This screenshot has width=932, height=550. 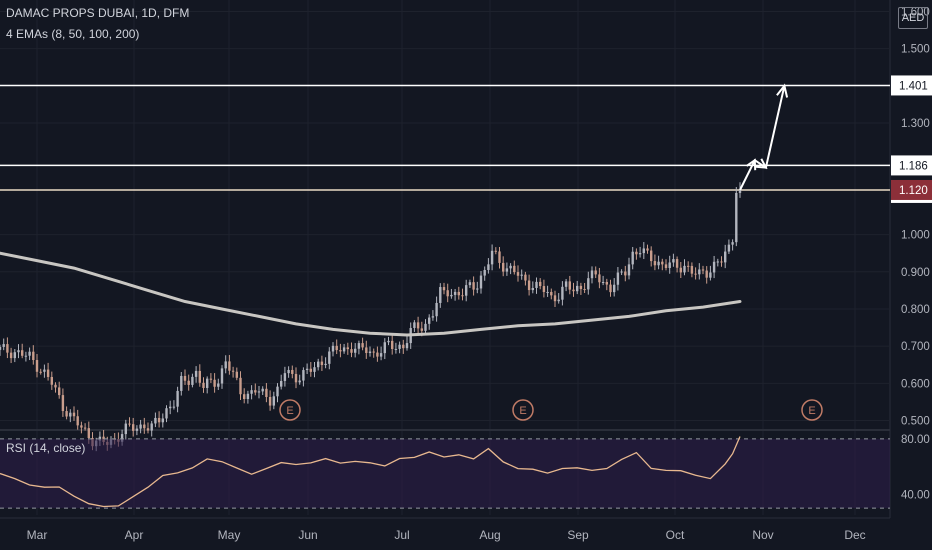 I want to click on last-price-box, so click(x=911, y=189).